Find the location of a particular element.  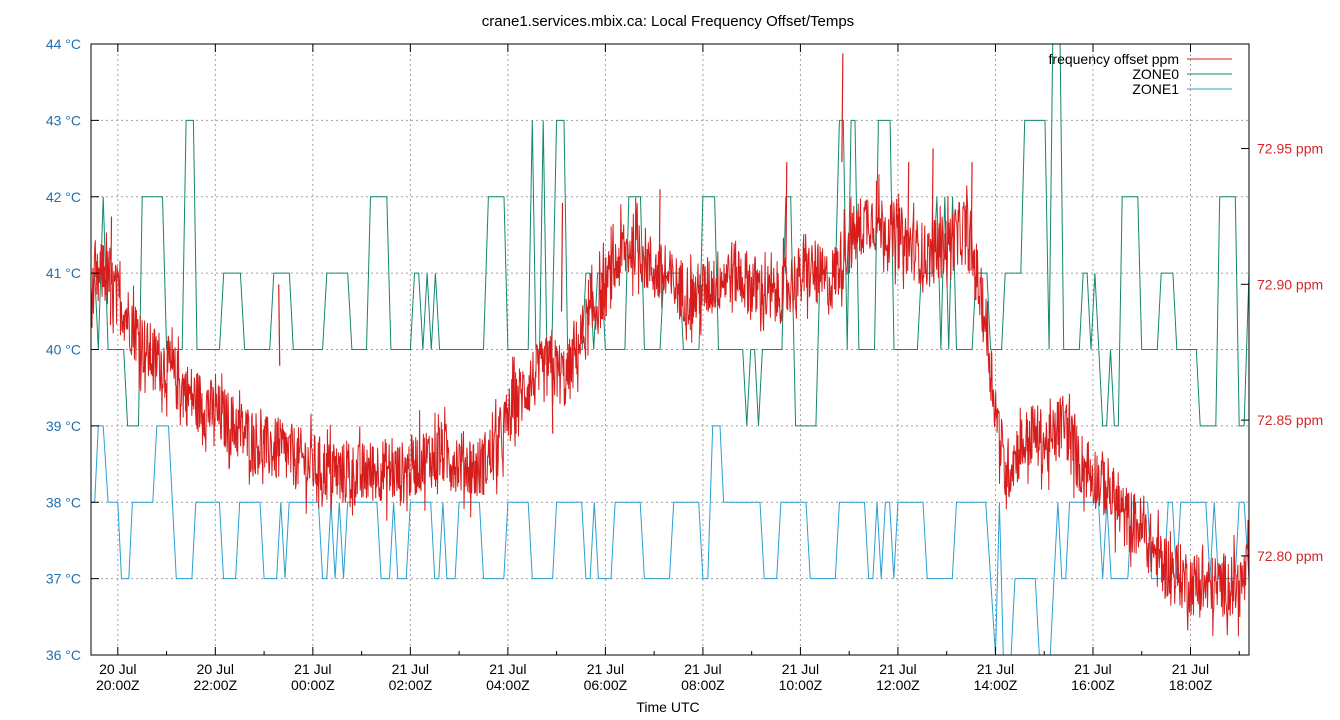

x-tick-time-7: 10:00Z is located at coordinates (801, 685).